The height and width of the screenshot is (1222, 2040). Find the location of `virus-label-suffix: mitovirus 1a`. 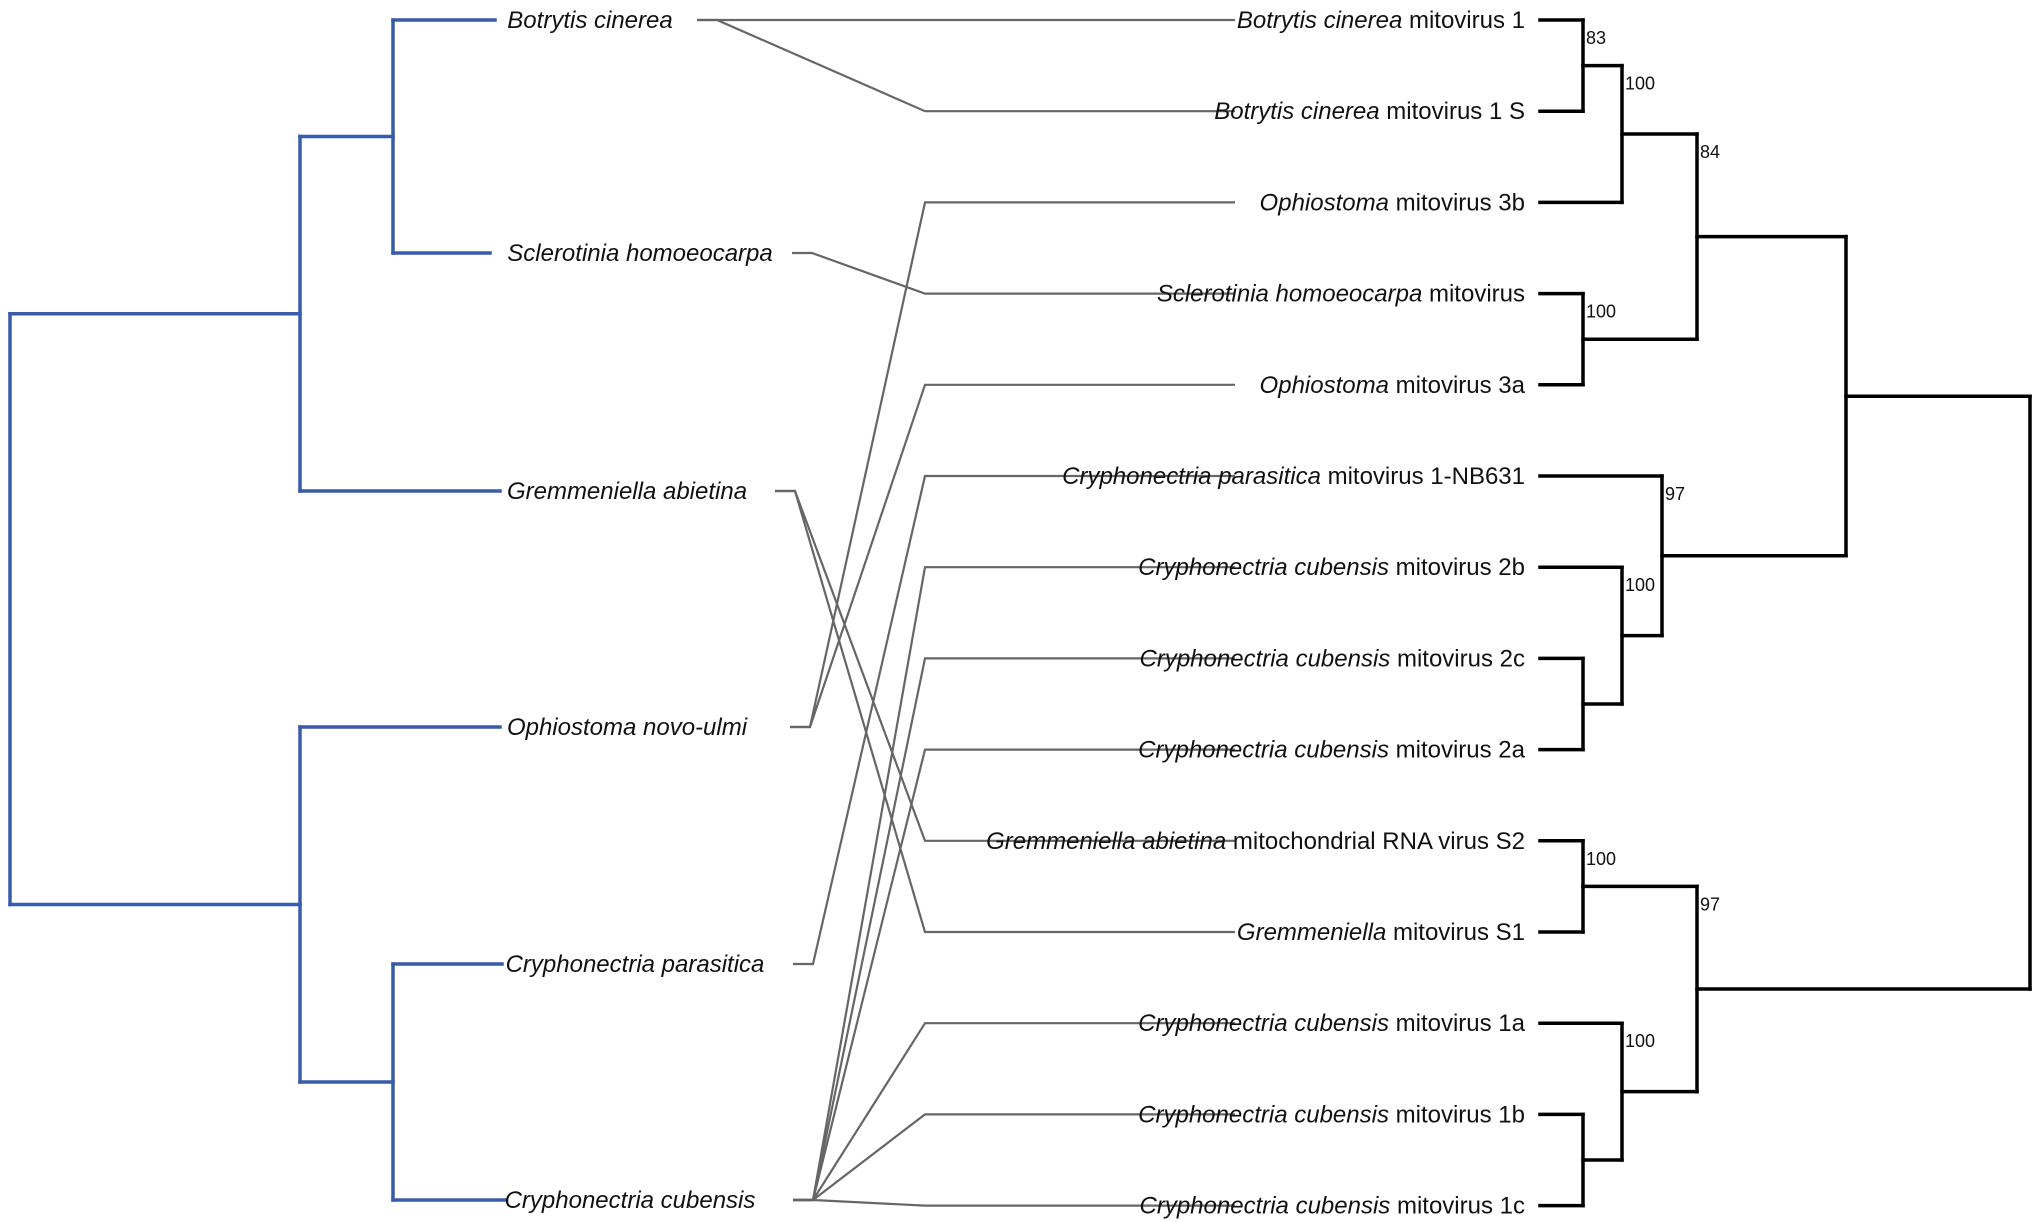

virus-label-suffix: mitovirus 1a is located at coordinates (1457, 1023).